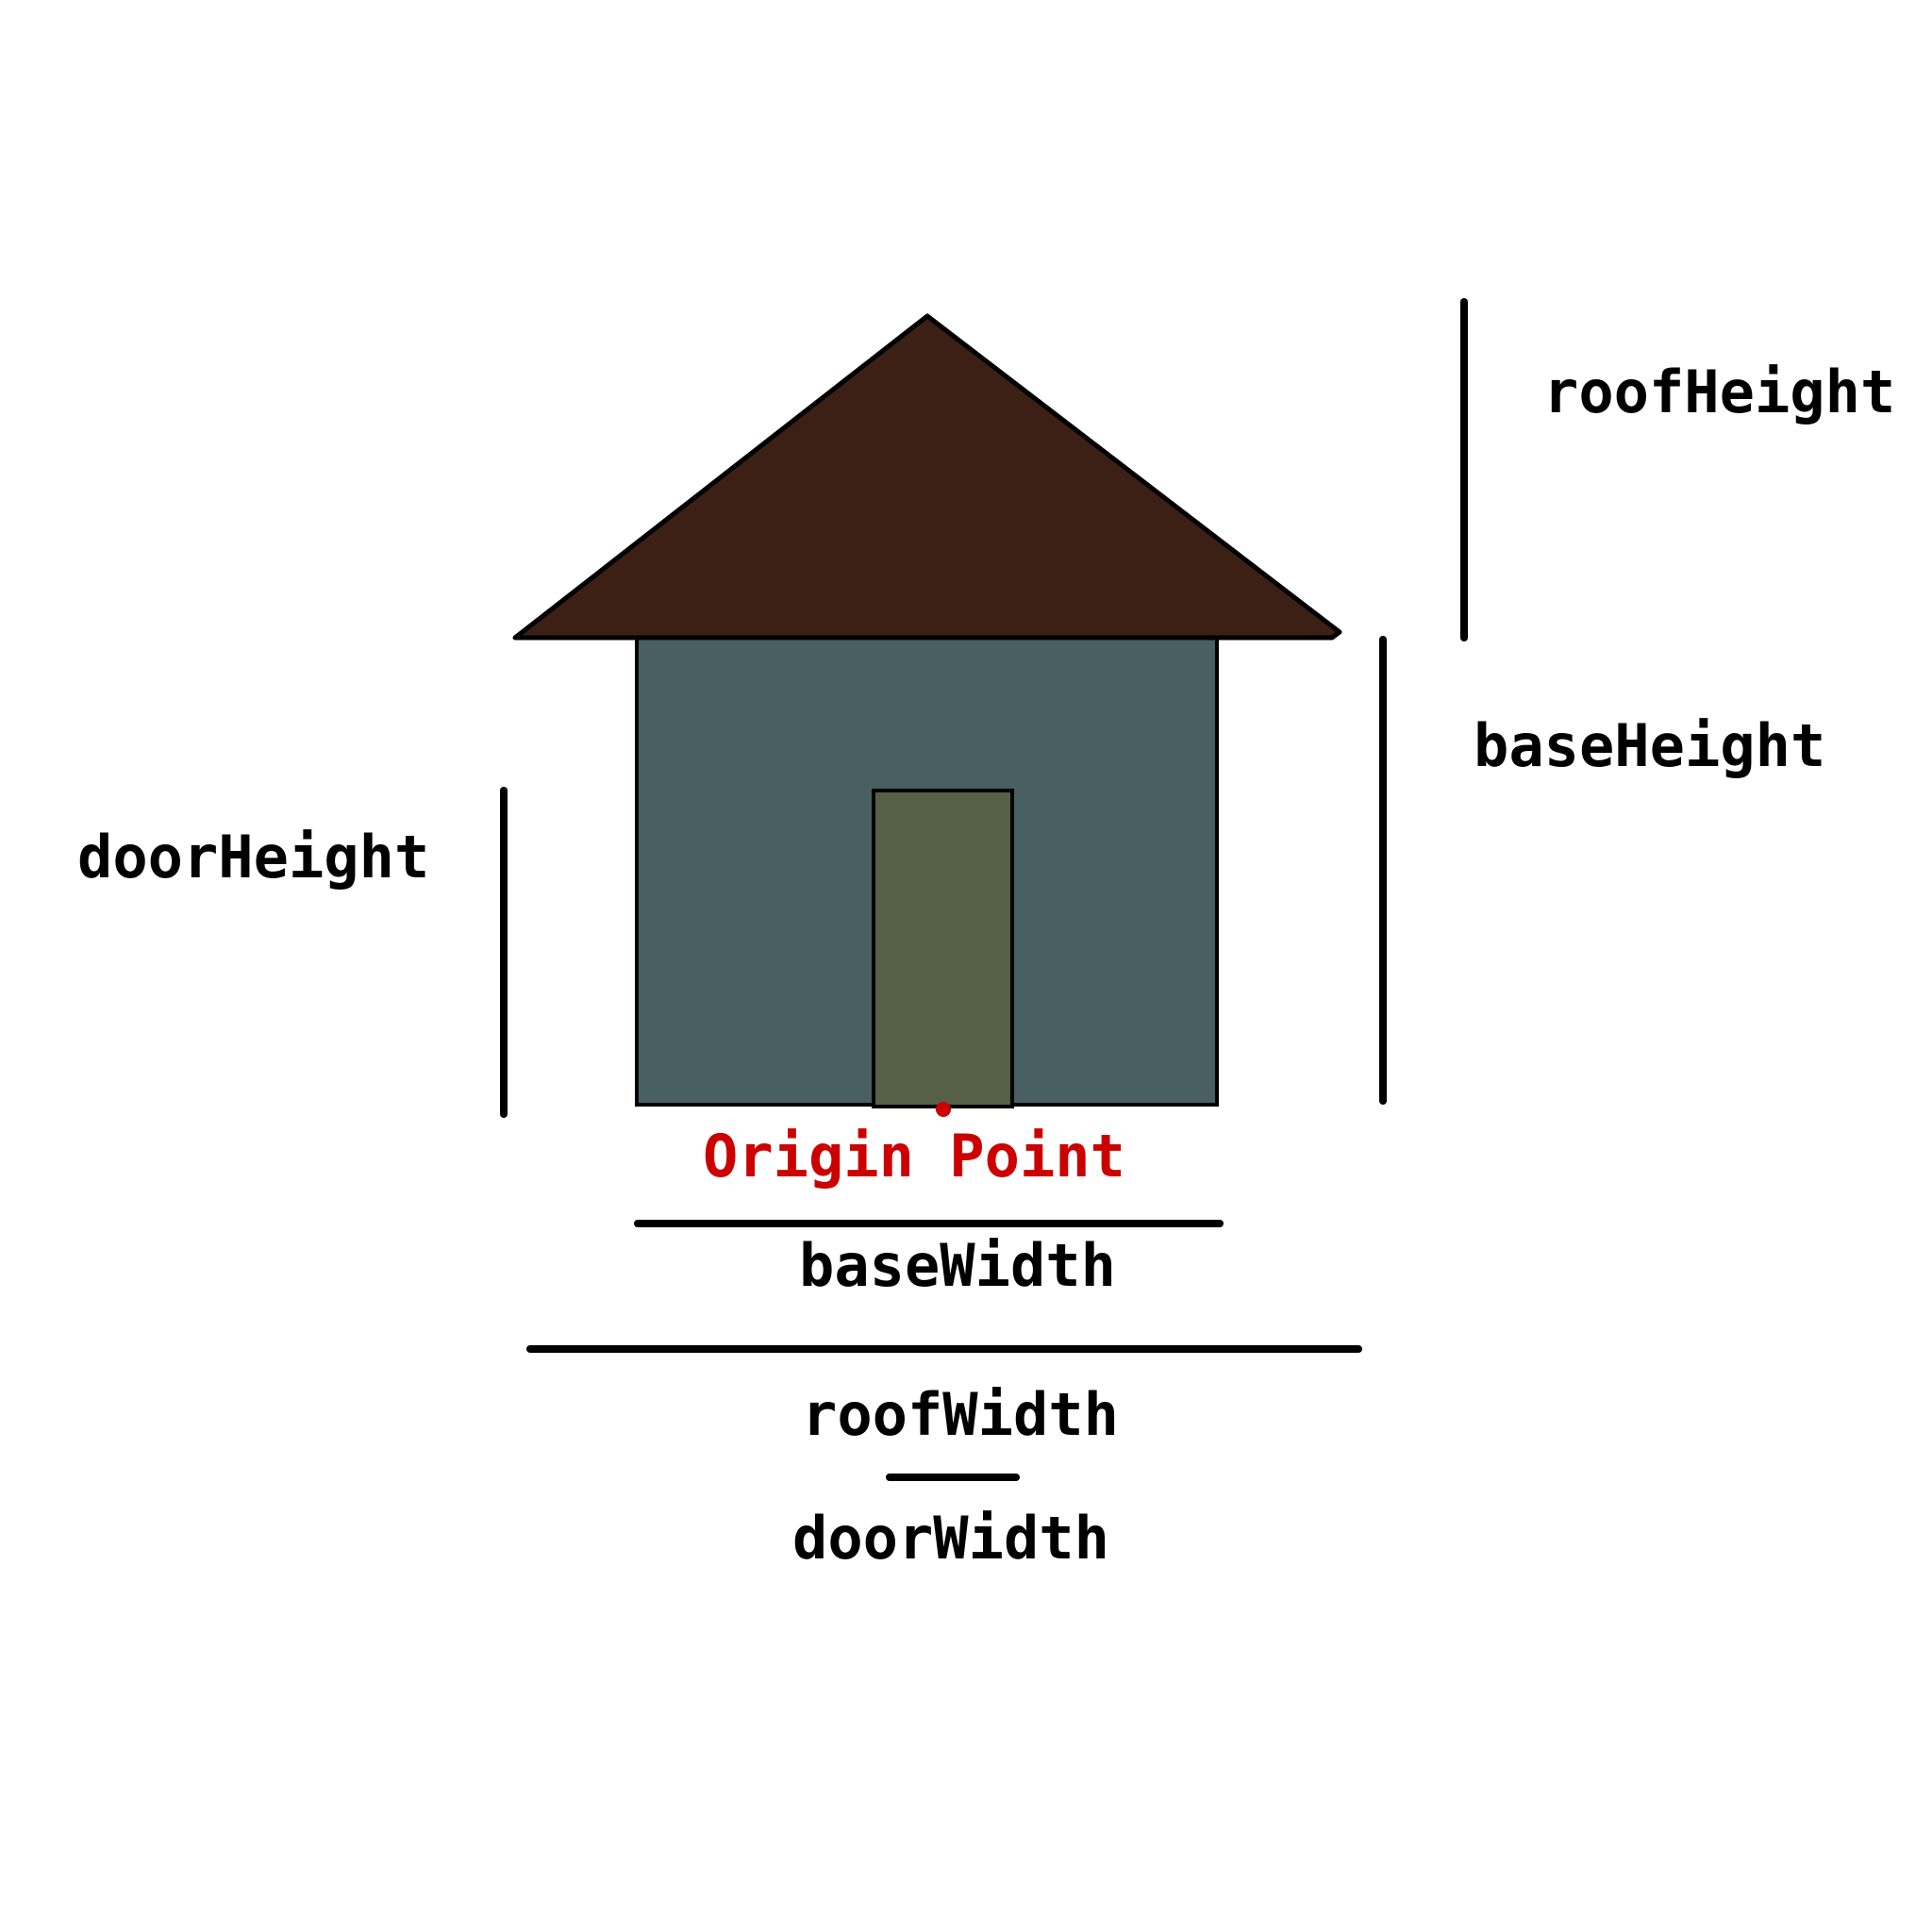 Image resolution: width=1932 pixels, height=1932 pixels. Describe the element at coordinates (951, 1539) in the screenshot. I see `door-width-label: doorWidth` at that location.